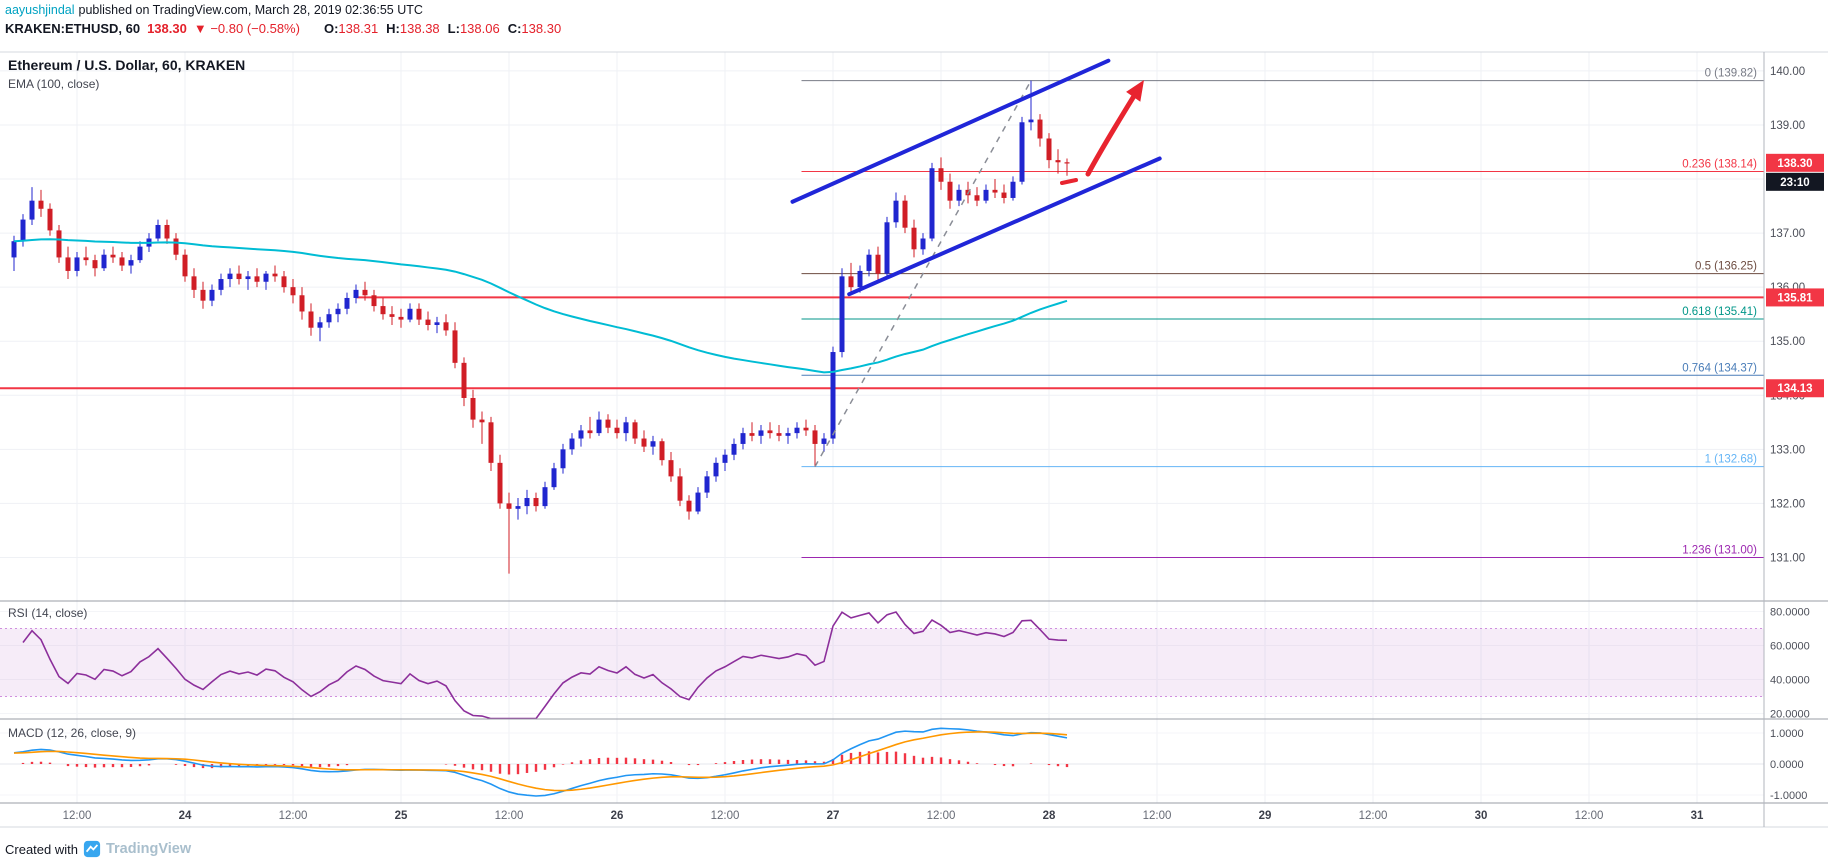 The width and height of the screenshot is (1828, 868). Describe the element at coordinates (246, 28) in the screenshot. I see `symbol-change: ▼ −0.80 (−0.58%)` at that location.